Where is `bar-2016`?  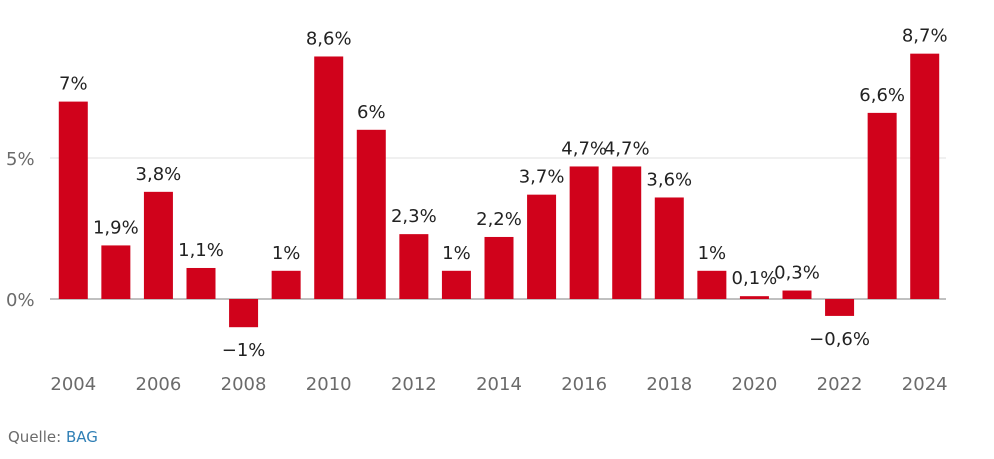 bar-2016 is located at coordinates (584, 232).